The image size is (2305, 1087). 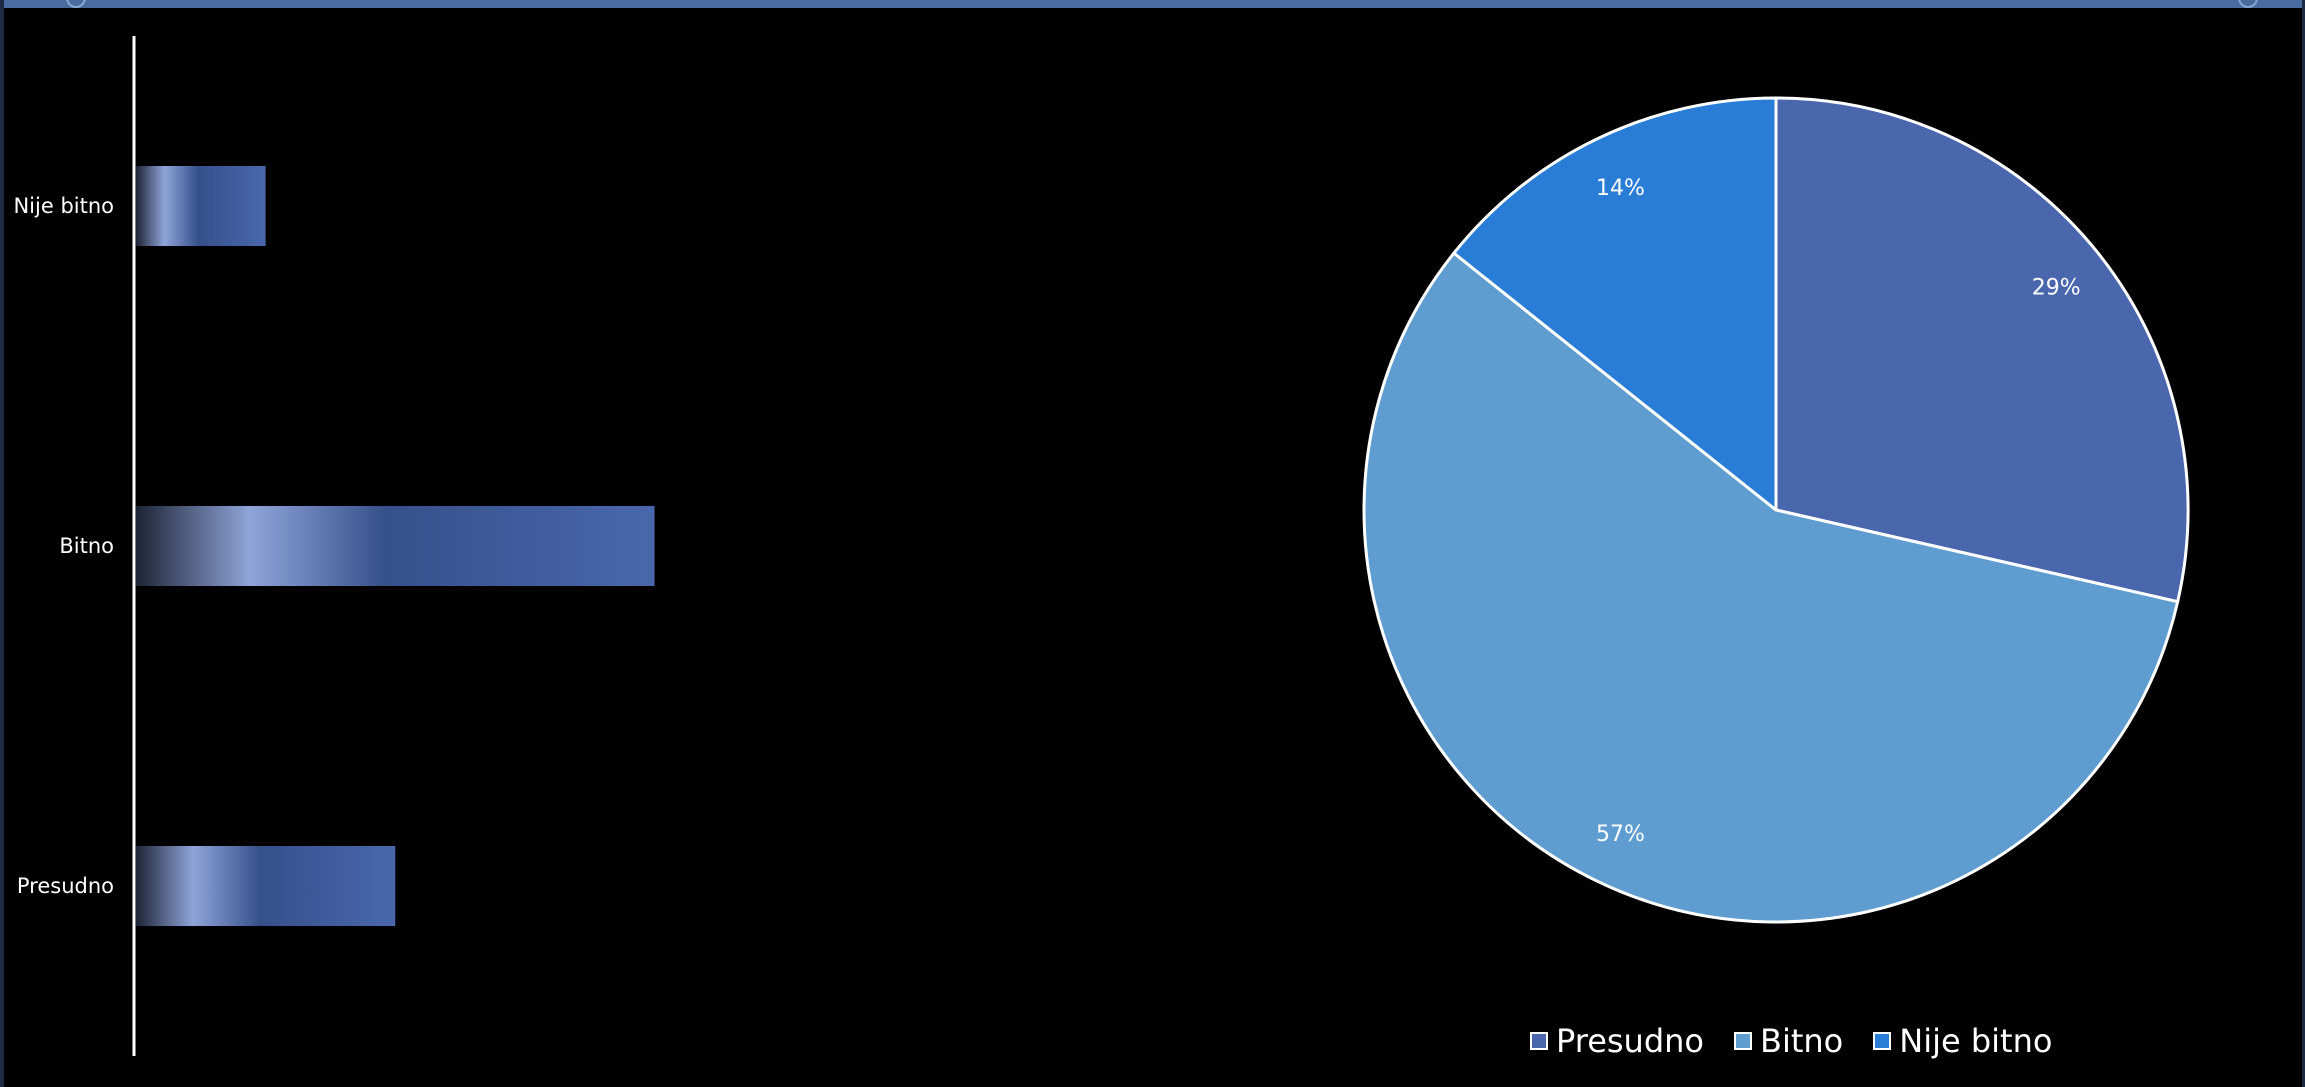 I want to click on bar-nije-bitno, so click(x=201, y=206).